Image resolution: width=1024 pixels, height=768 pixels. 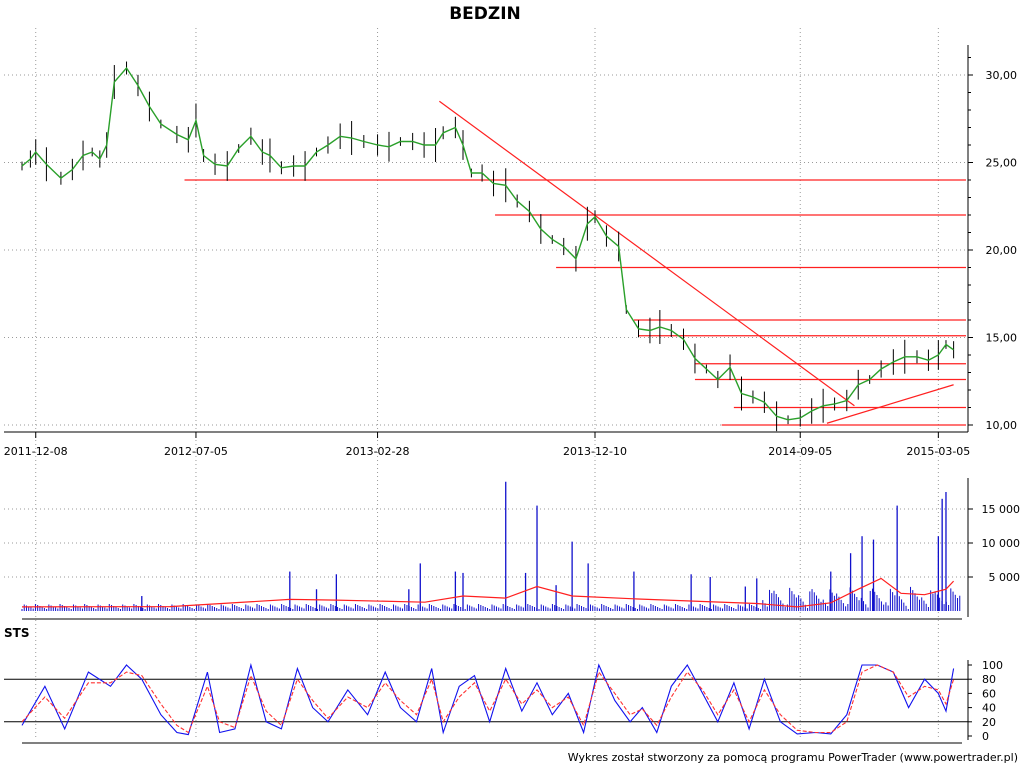 What do you see at coordinates (485, 14) in the screenshot?
I see `chart-title: BEDZIN` at bounding box center [485, 14].